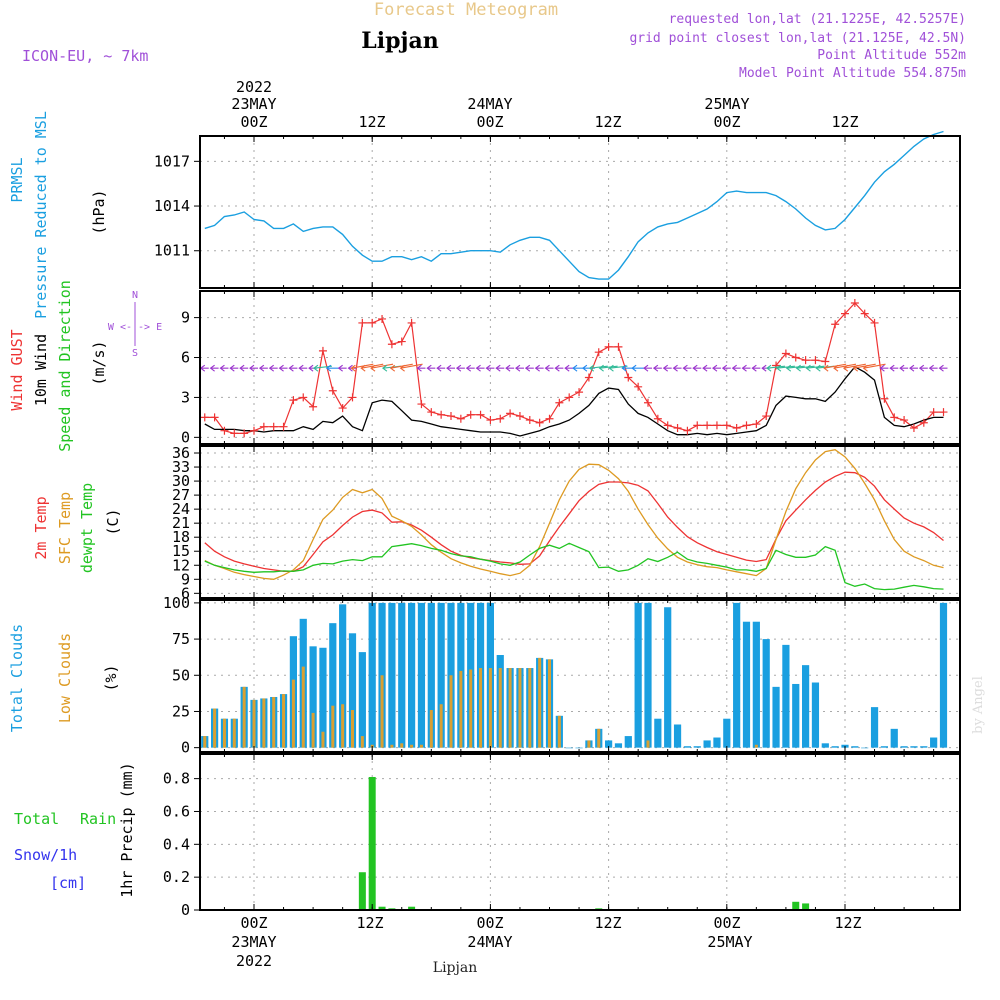 The width and height of the screenshot is (1000, 1000). I want to click on clouds-low-label: Low Clouds, so click(65, 678).